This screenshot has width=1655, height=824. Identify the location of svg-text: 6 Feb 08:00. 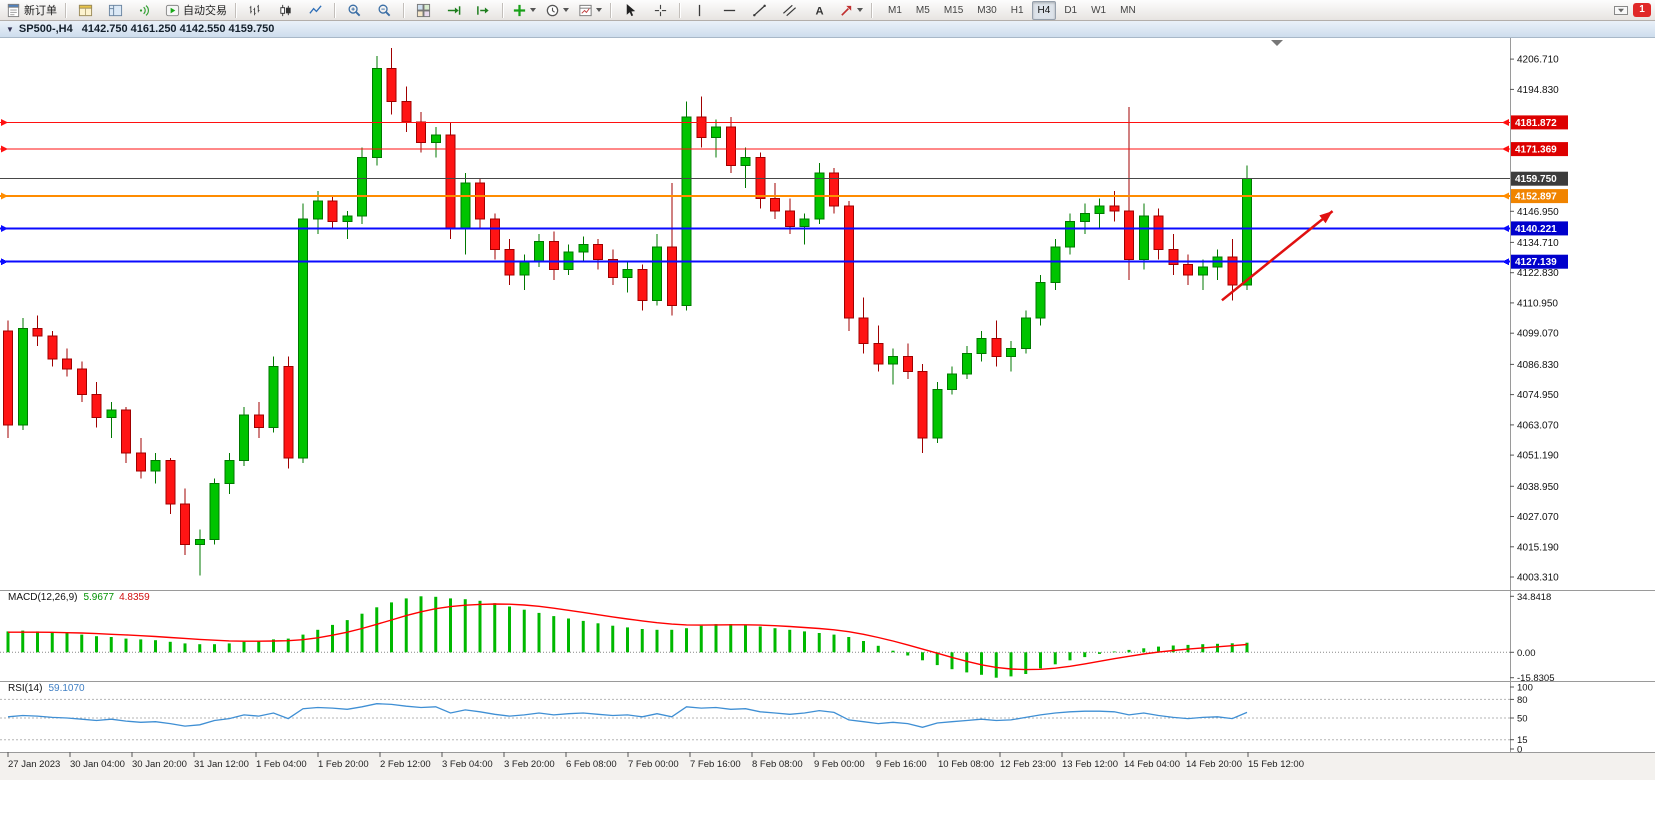
(591, 764).